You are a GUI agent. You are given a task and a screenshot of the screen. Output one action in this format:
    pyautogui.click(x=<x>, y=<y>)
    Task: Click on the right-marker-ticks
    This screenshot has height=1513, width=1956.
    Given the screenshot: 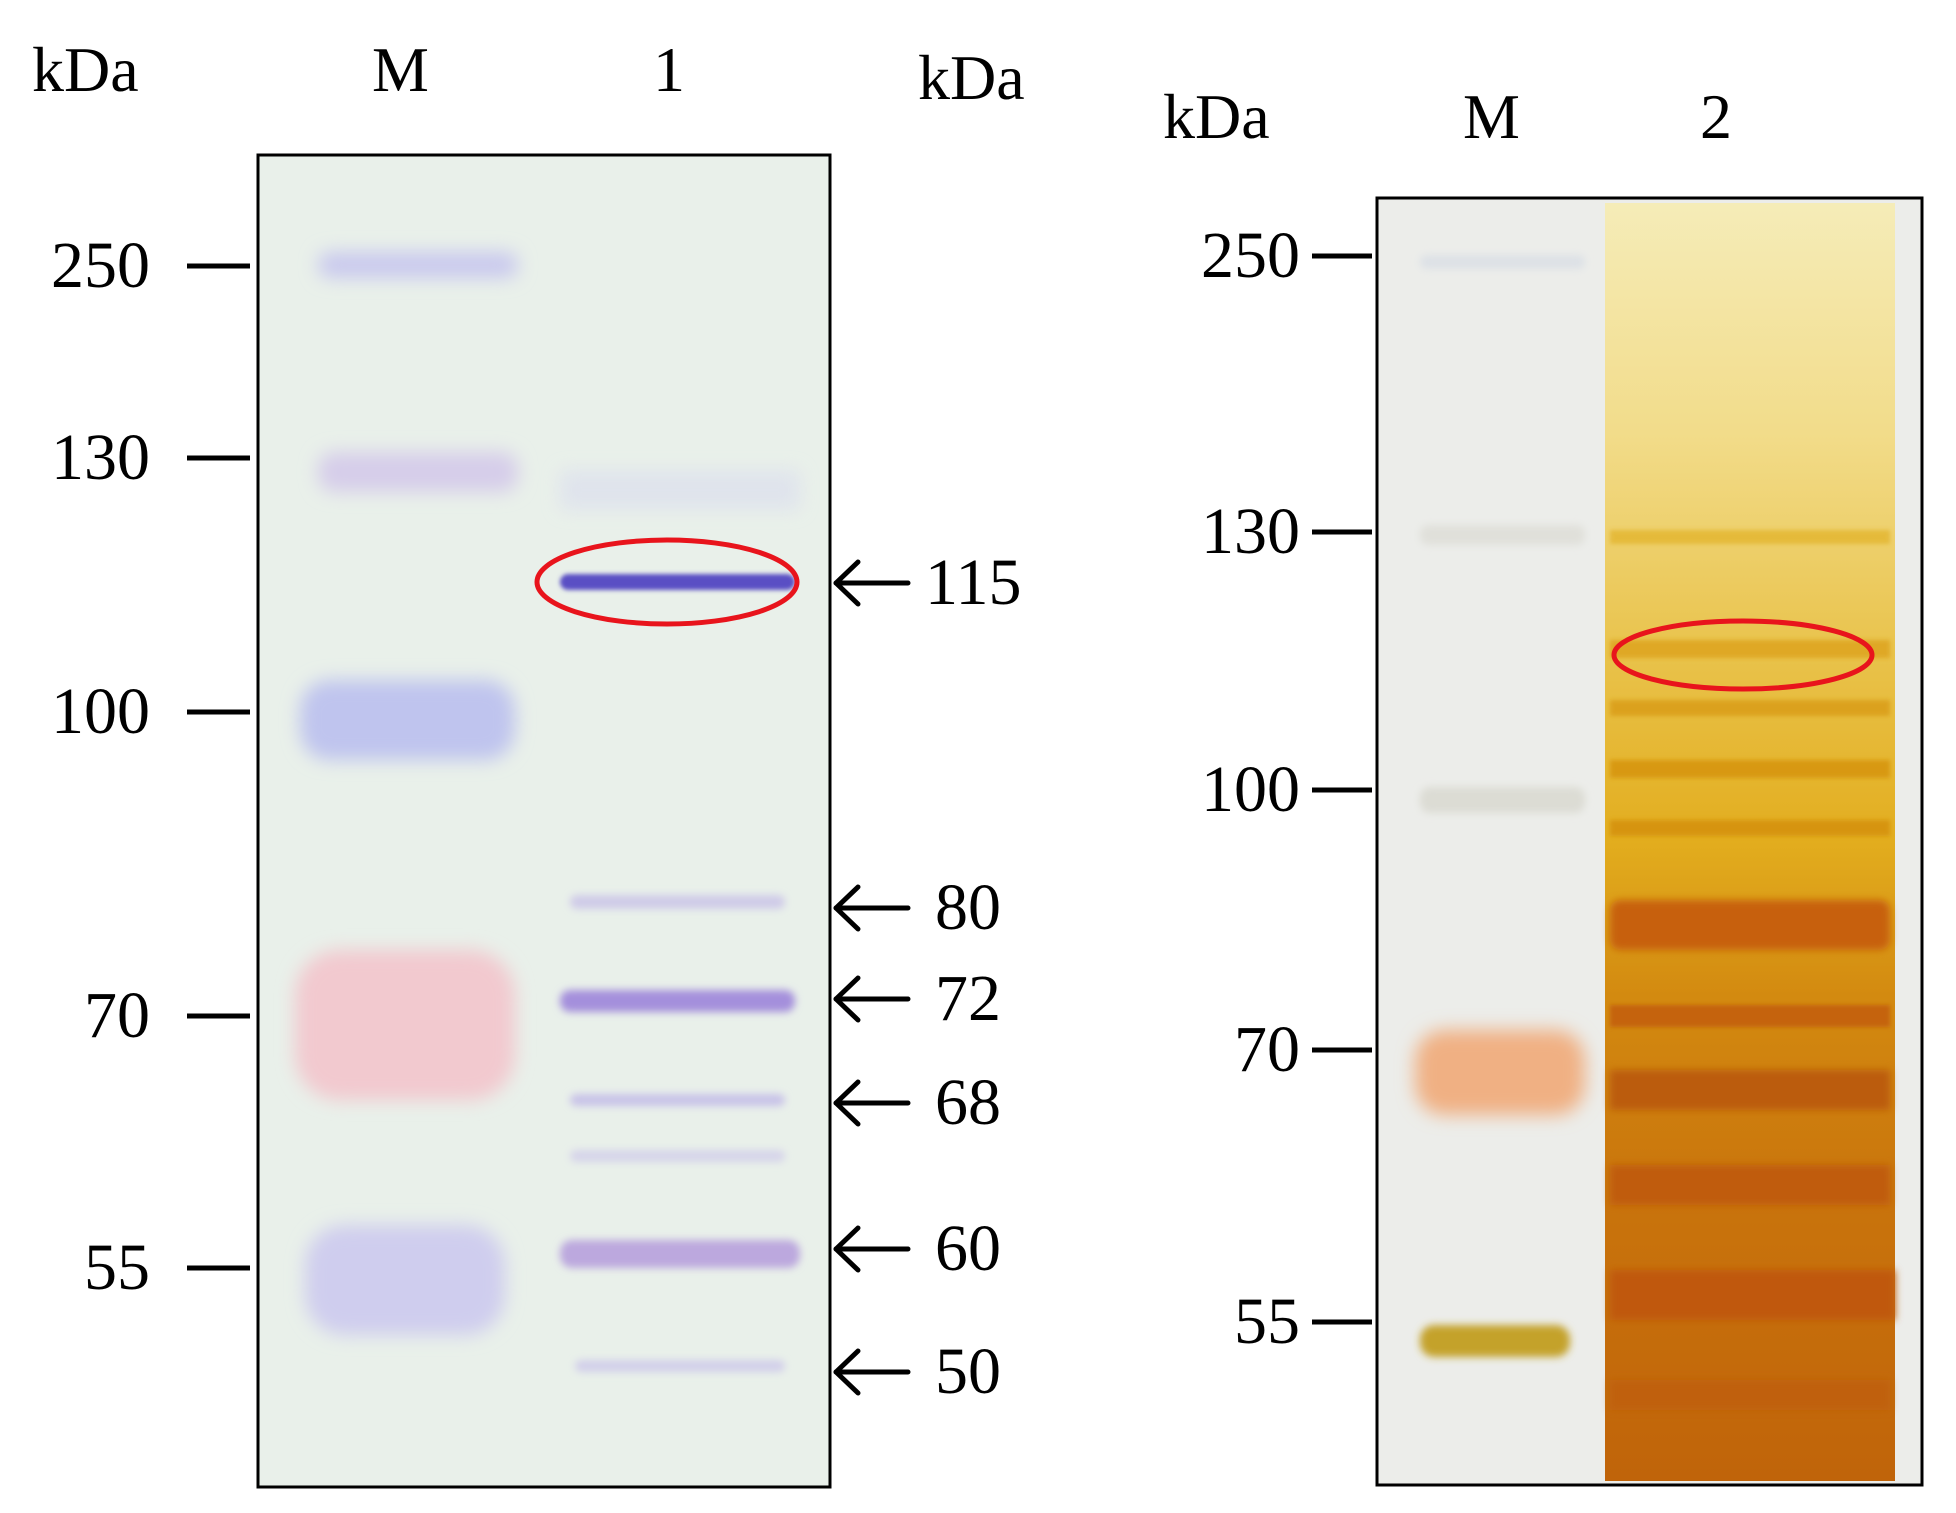 What is the action you would take?
    pyautogui.click(x=1342, y=789)
    